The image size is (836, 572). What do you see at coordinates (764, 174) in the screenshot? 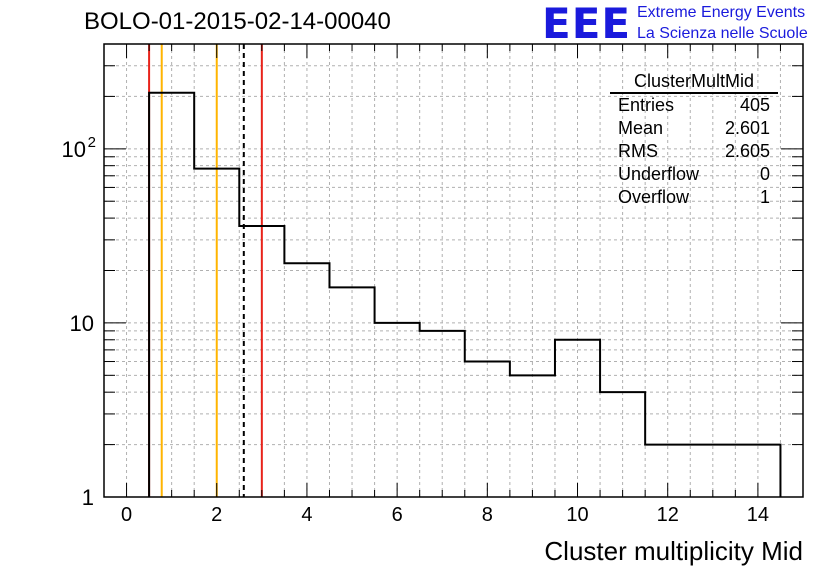
I see `stats-value: 0` at bounding box center [764, 174].